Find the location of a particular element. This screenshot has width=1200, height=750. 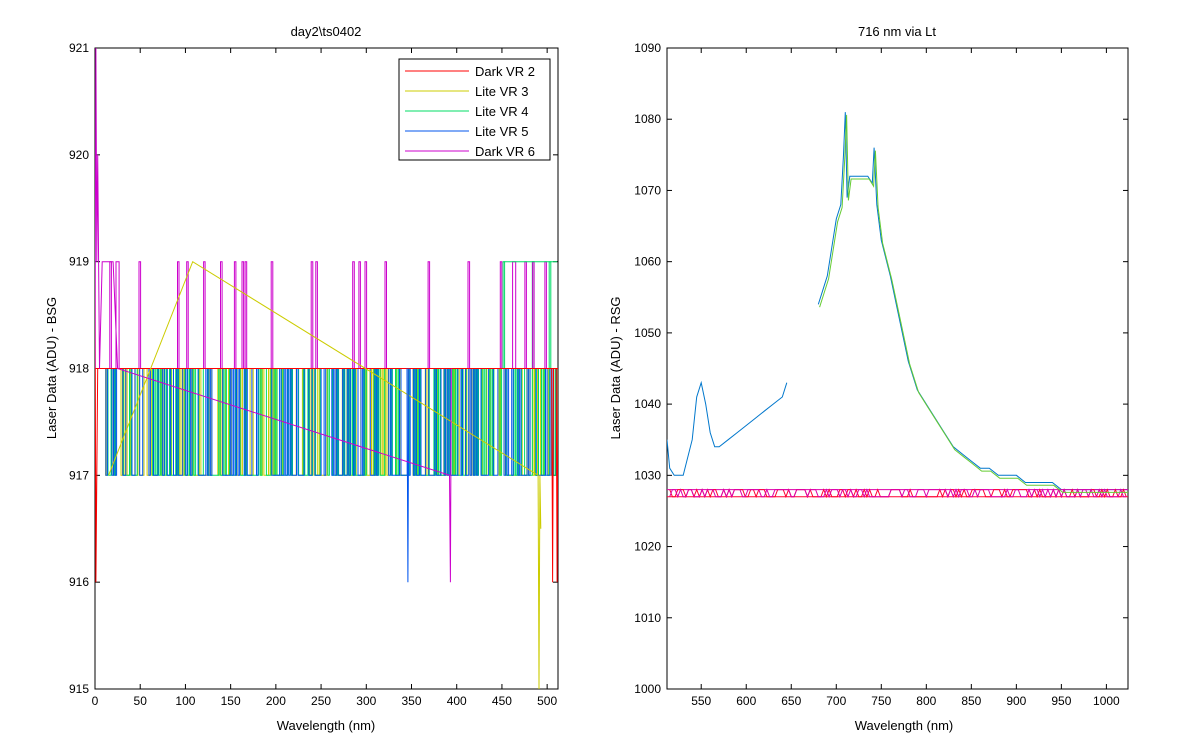

y-tick-label: 1050 is located at coordinates (647, 333).